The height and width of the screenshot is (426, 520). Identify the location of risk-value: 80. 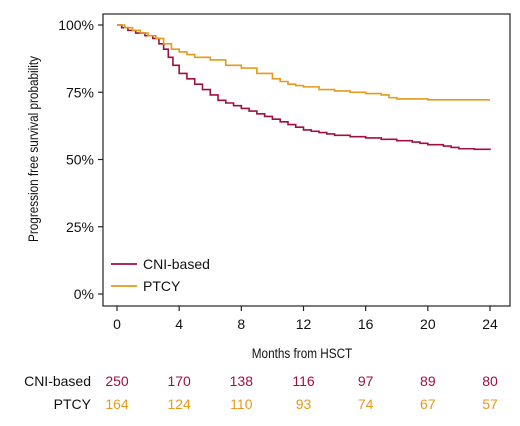
(490, 381).